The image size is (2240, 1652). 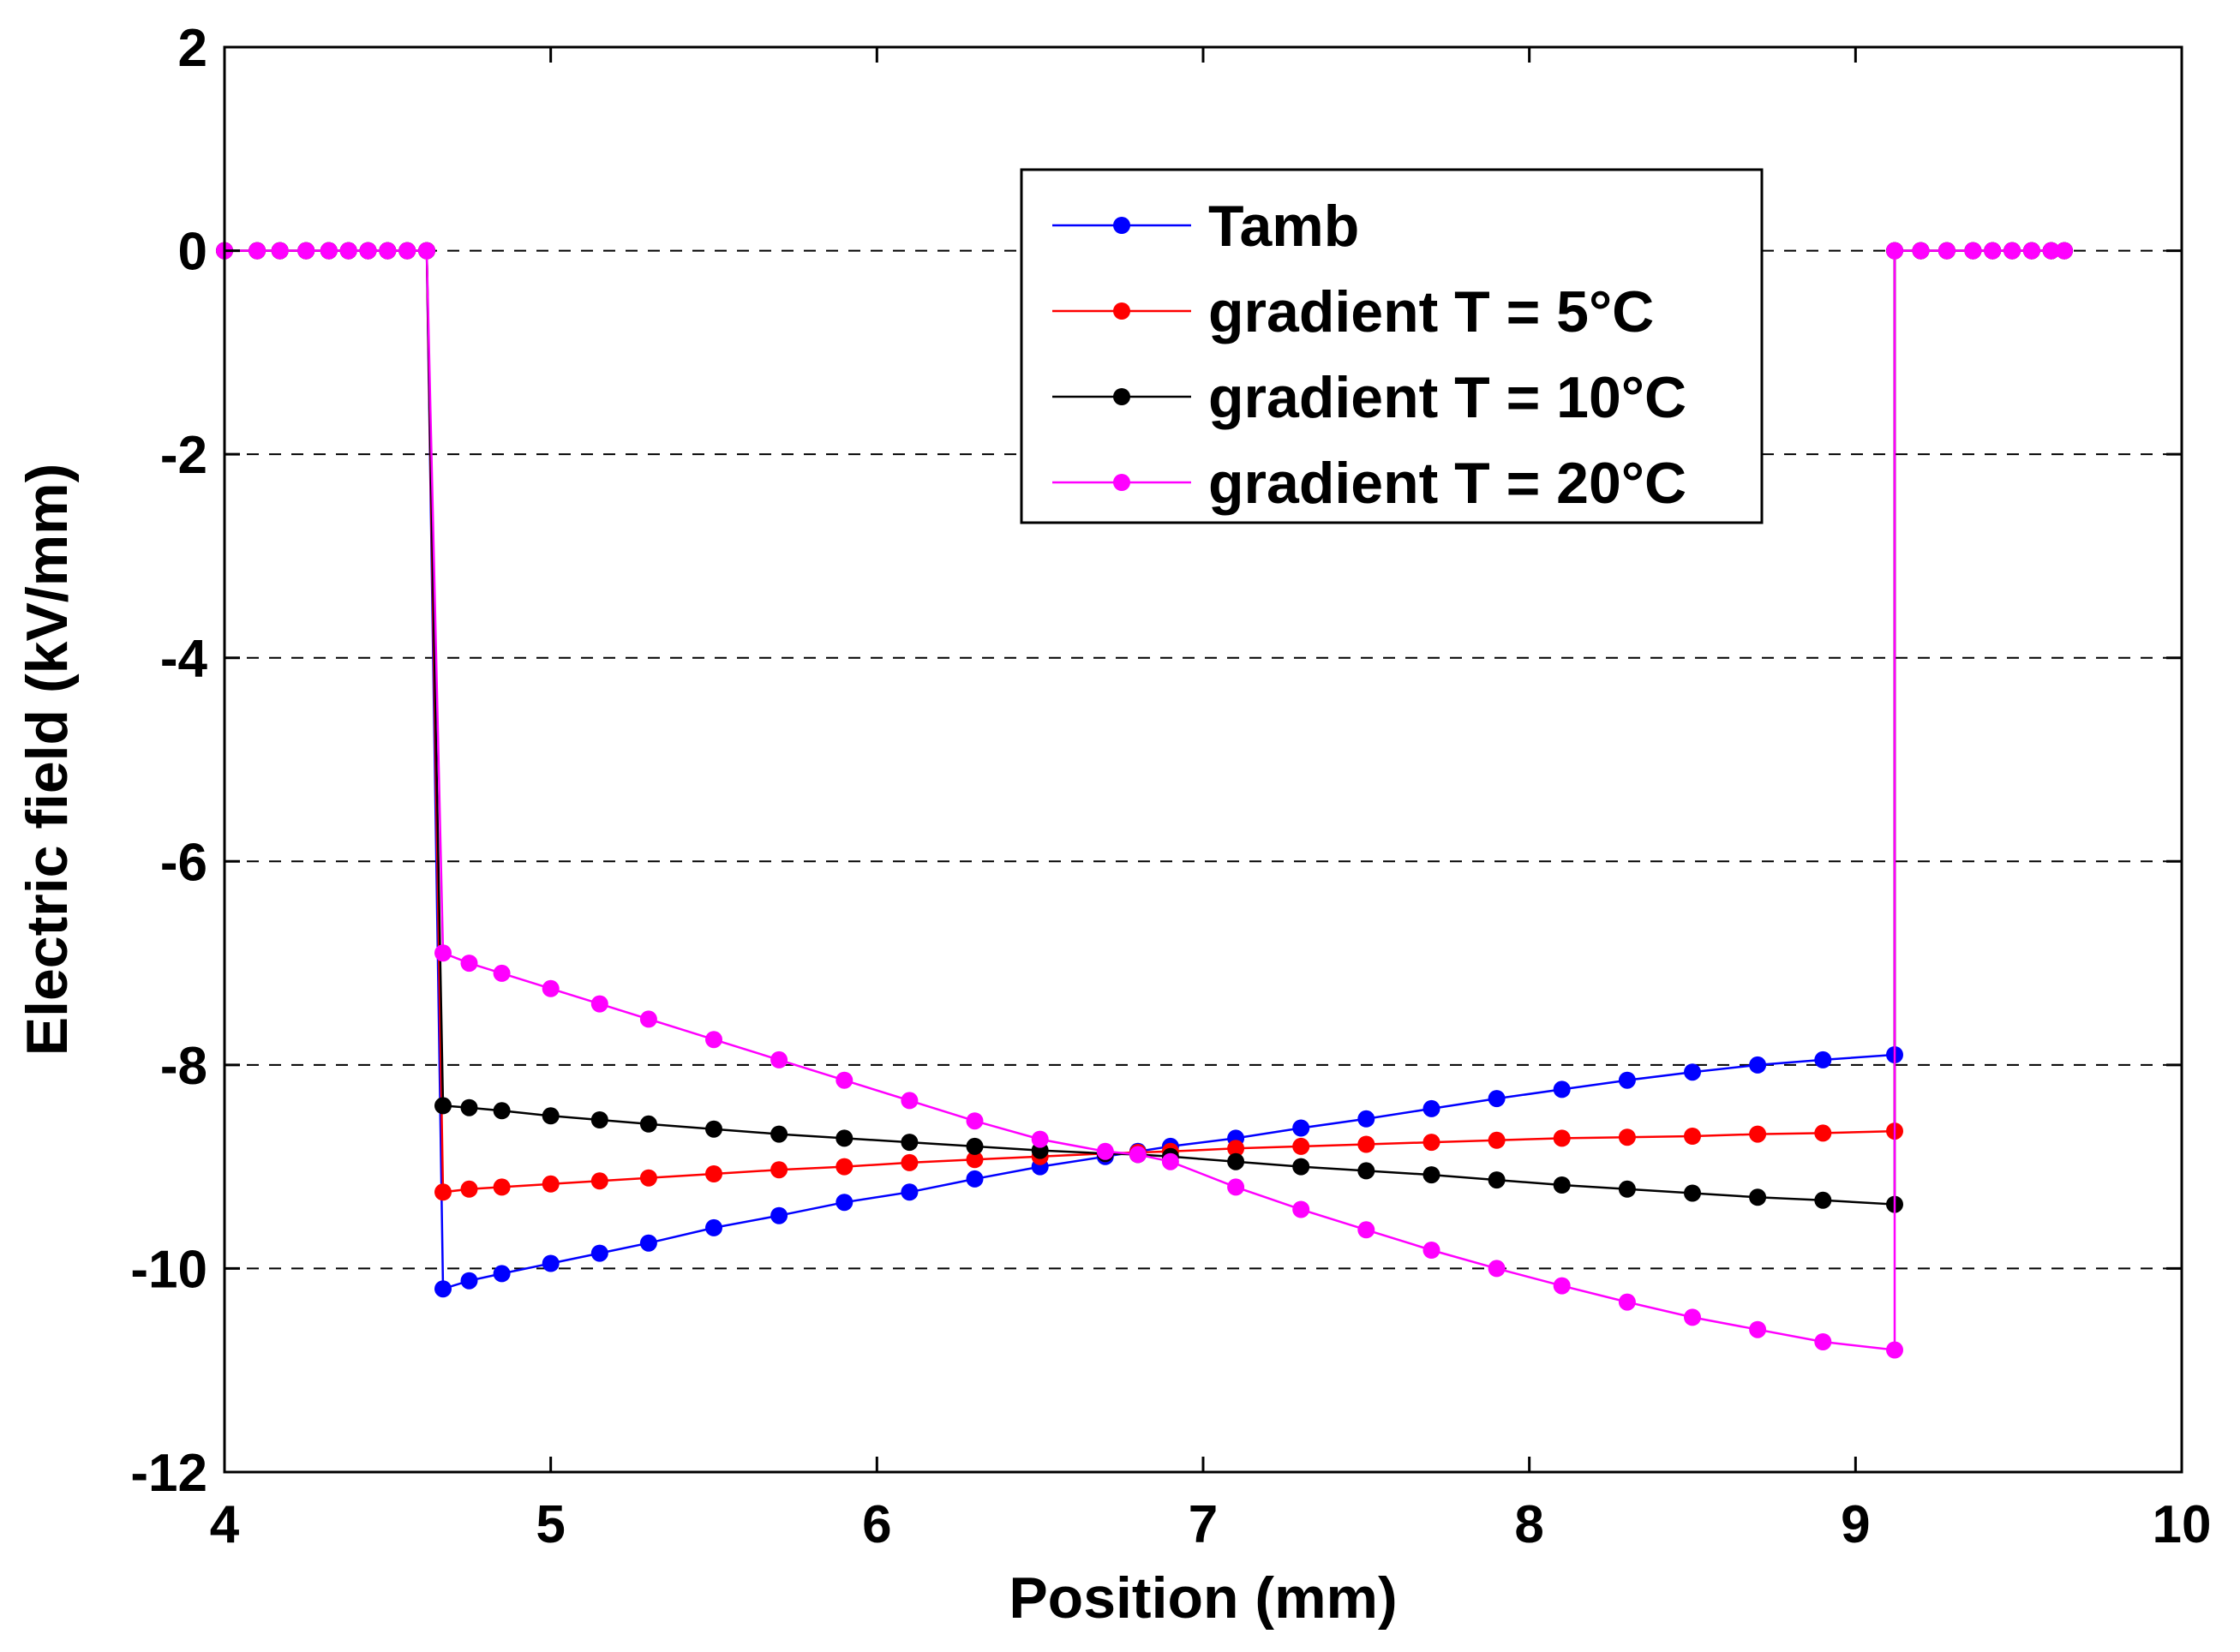 I want to click on y-tick-label: -6, so click(x=183, y=862).